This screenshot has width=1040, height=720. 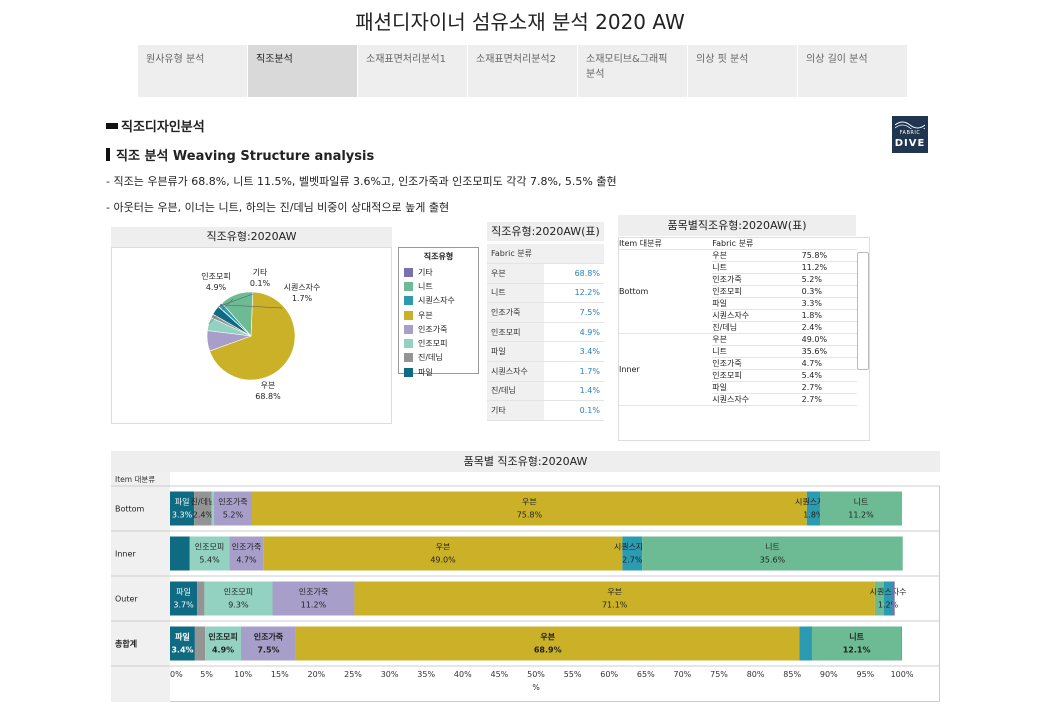 I want to click on legend-label: 파일, so click(x=425, y=372).